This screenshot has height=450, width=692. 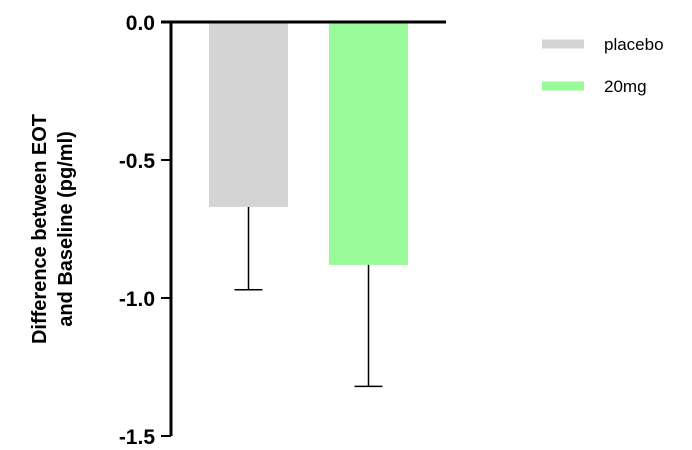 What do you see at coordinates (145, 230) in the screenshot?
I see `y-axis-ticks: 0.0 -0.5 -1.0 -1.5` at bounding box center [145, 230].